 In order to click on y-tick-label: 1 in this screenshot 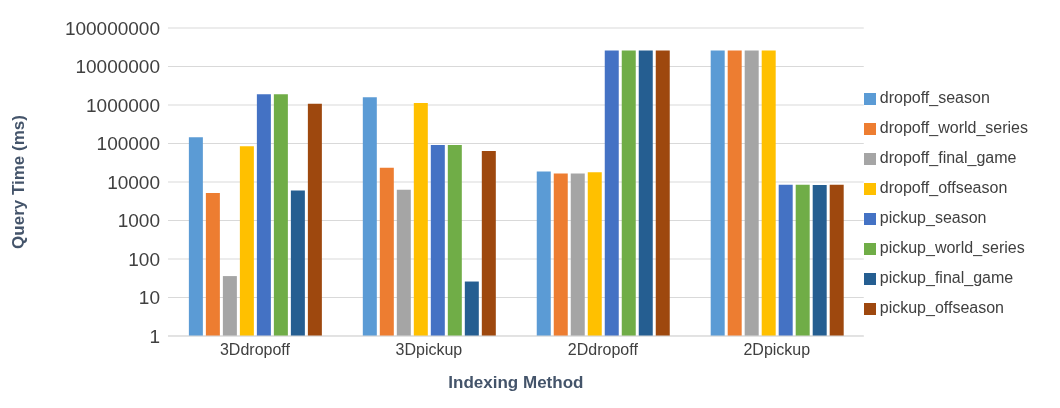, I will do `click(154, 336)`.